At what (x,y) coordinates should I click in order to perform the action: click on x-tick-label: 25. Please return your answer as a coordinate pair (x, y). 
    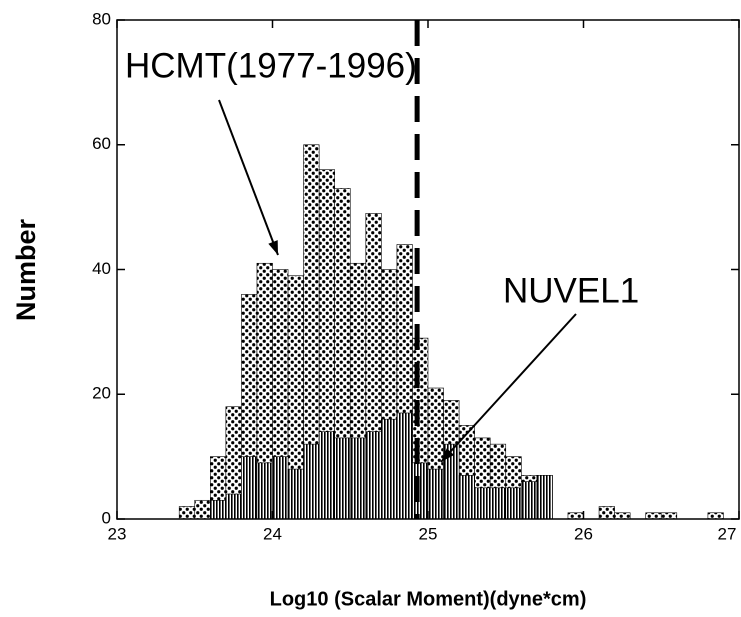
    Looking at the image, I should click on (428, 533).